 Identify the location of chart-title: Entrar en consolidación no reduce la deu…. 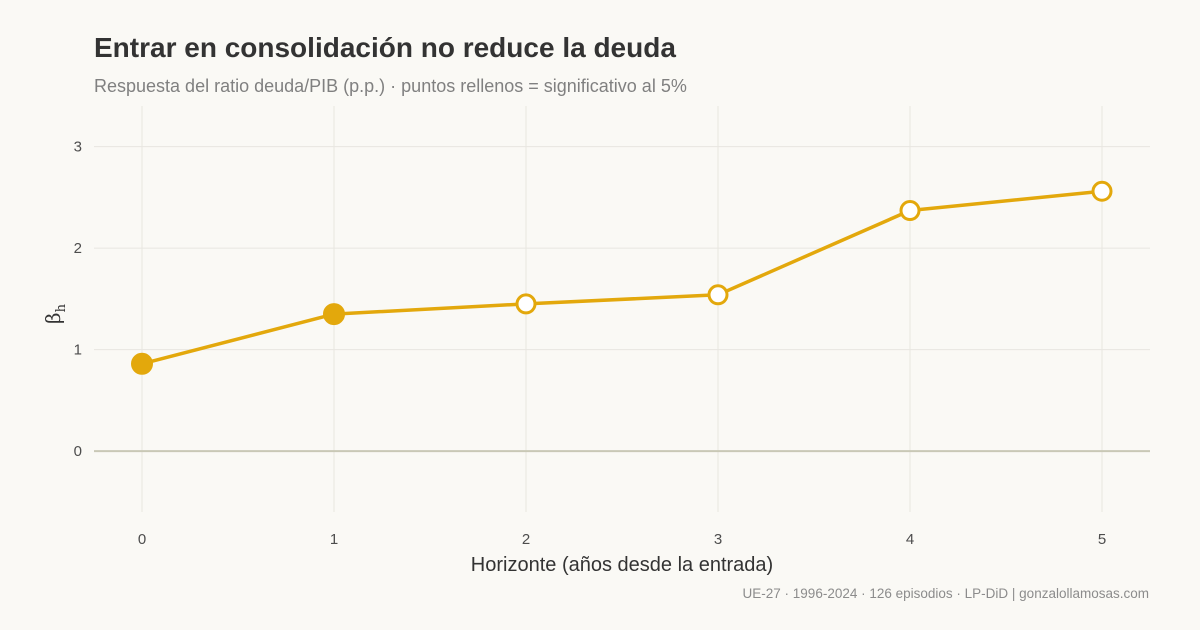
(385, 47).